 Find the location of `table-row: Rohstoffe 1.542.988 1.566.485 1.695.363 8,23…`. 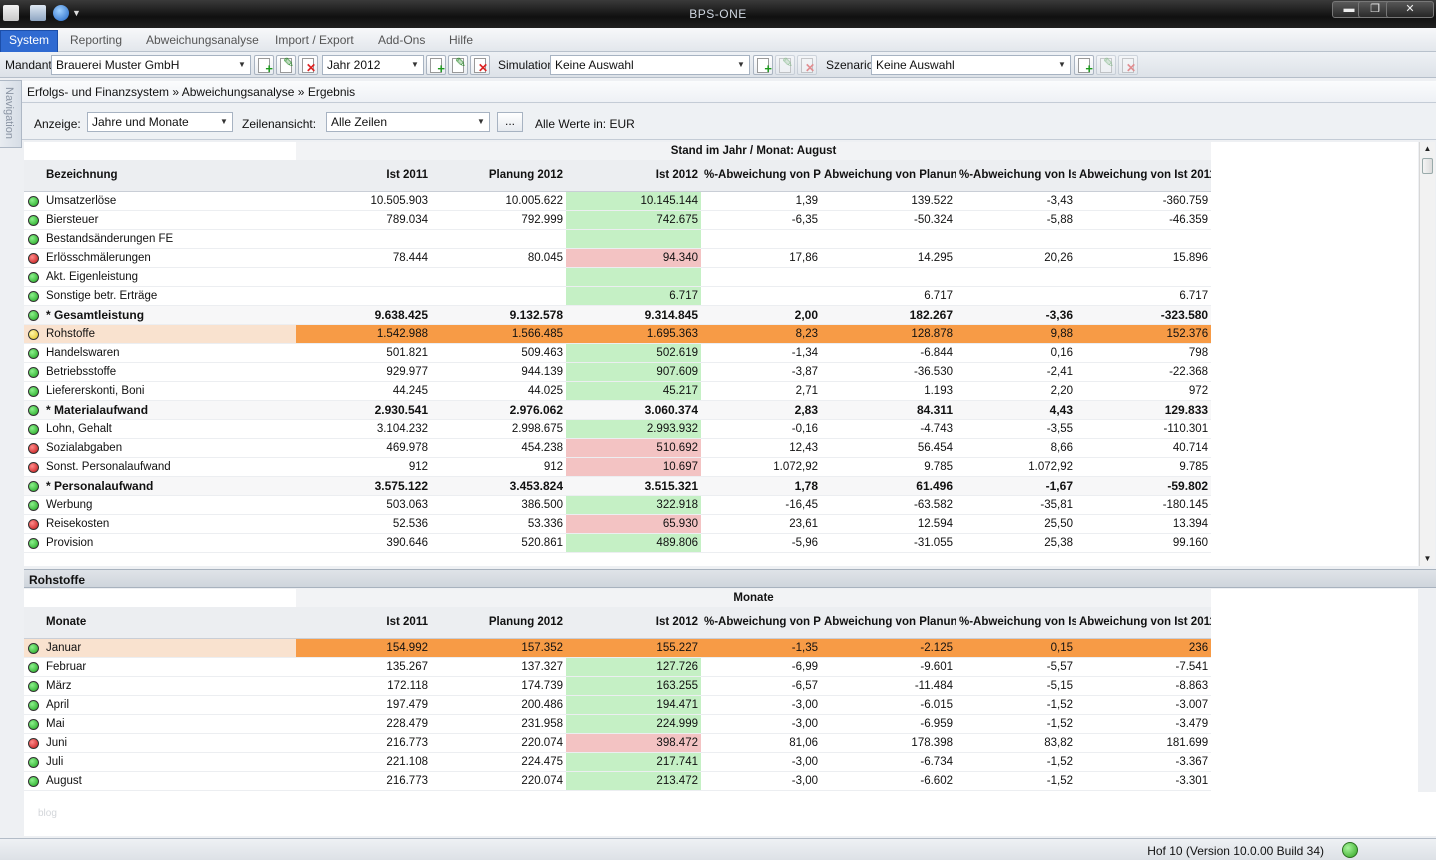

table-row: Rohstoffe 1.542.988 1.566.485 1.695.363 8,23… is located at coordinates (618, 334).